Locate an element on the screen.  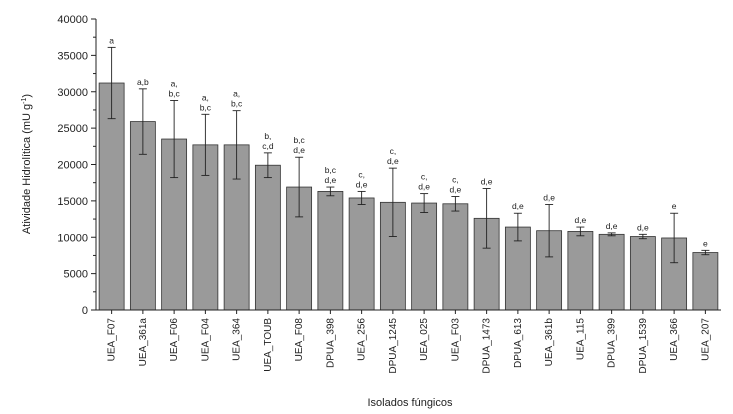
significance-letter: c,d is located at coordinates (268, 146).